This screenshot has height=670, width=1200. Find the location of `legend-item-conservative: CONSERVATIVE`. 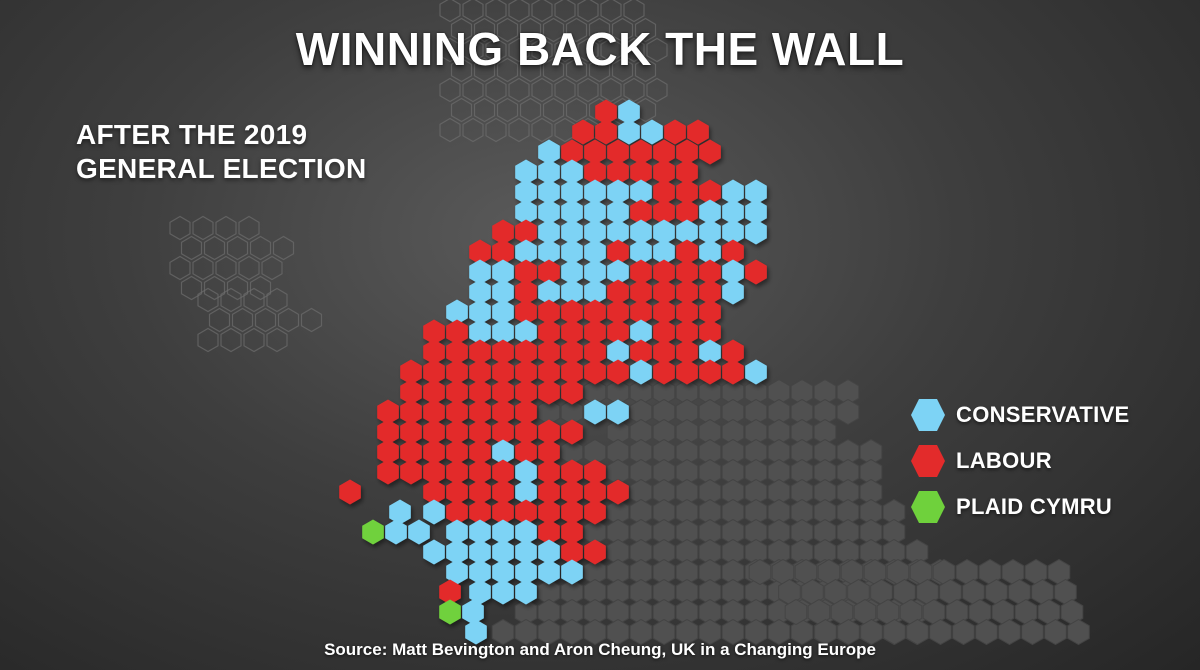

legend-item-conservative: CONSERVATIVE is located at coordinates (1020, 415).